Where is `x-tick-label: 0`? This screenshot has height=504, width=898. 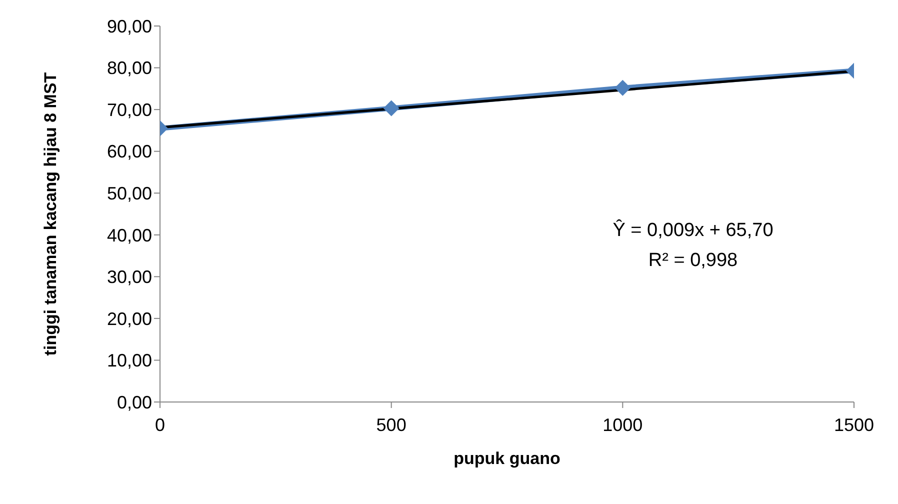 x-tick-label: 0 is located at coordinates (160, 424).